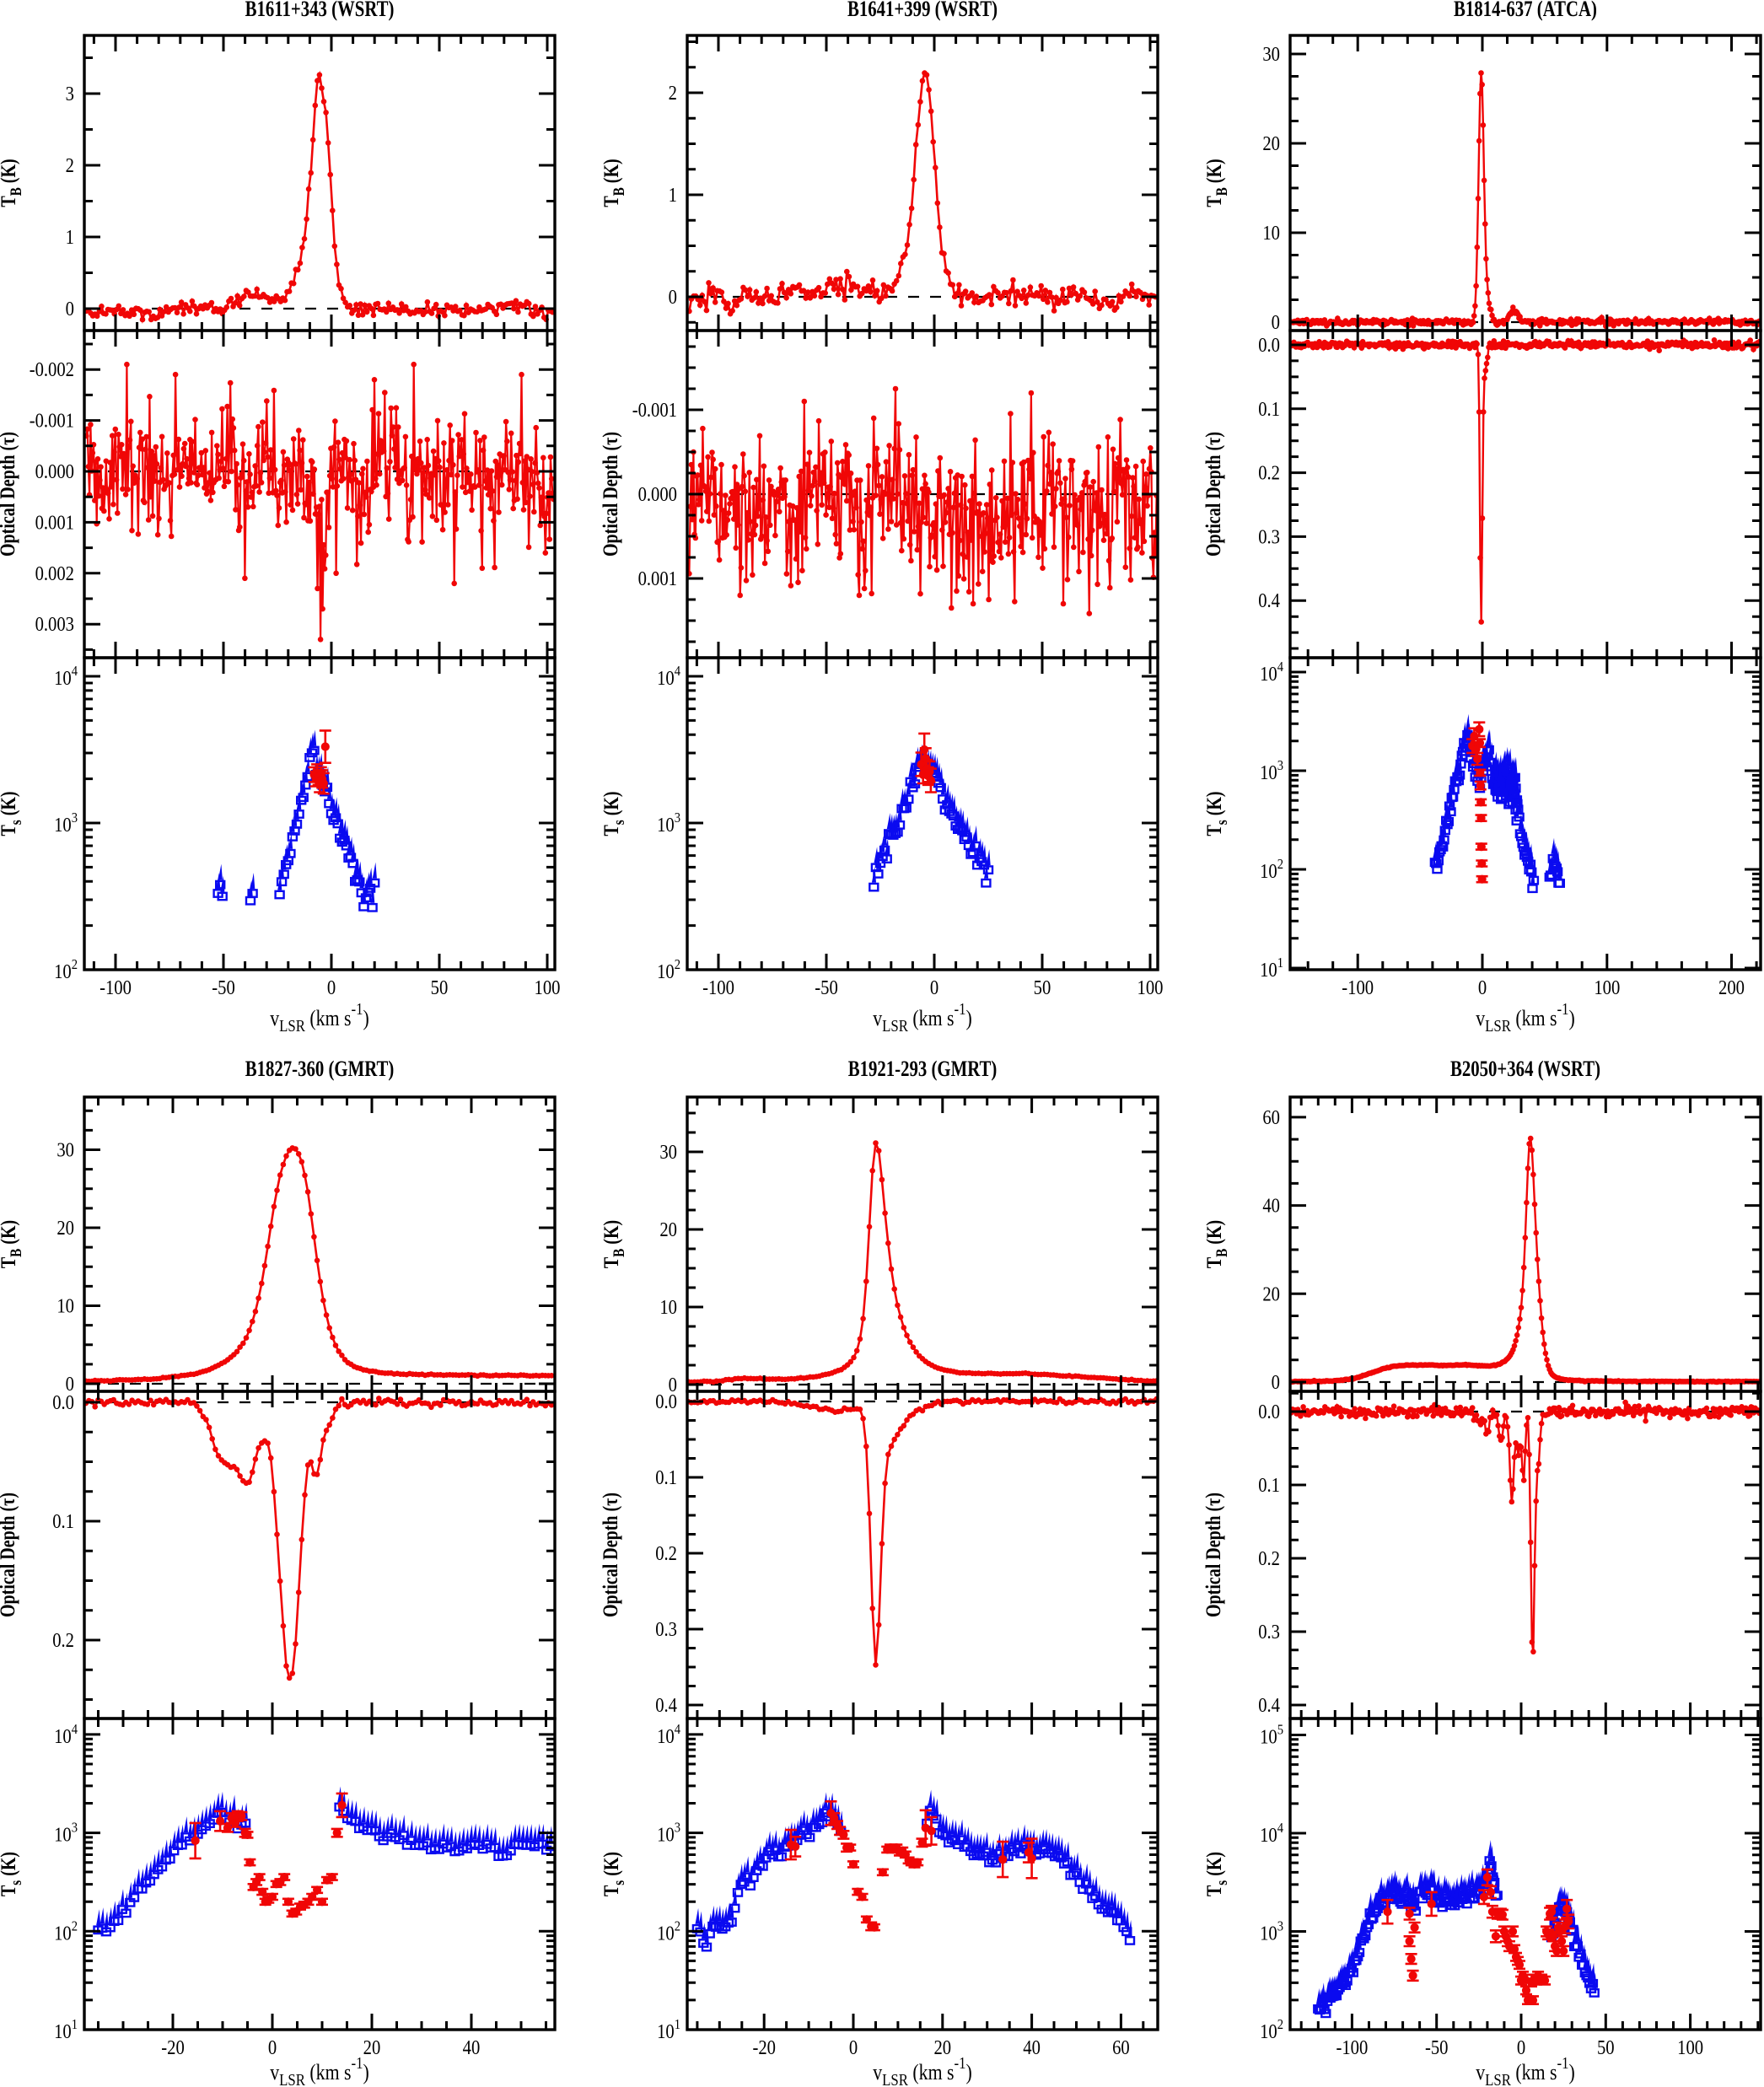 The width and height of the screenshot is (1764, 2087). I want to click on svg-text: B1814-637 (ATCA), so click(1525, 11).